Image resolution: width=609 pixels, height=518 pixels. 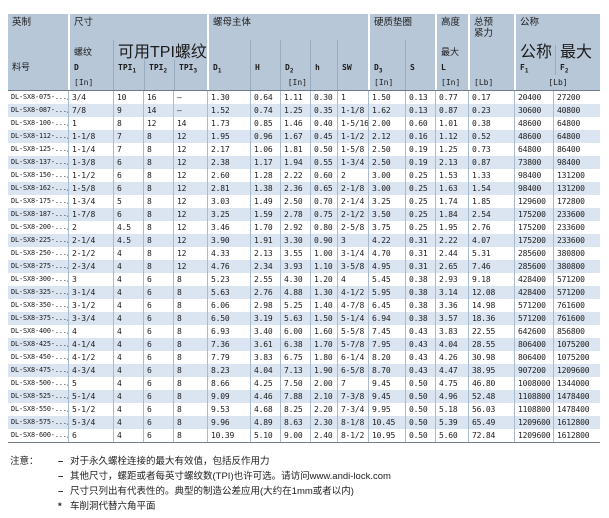 I want to click on h-washer-height-cell: 0.30, so click(x=323, y=97).